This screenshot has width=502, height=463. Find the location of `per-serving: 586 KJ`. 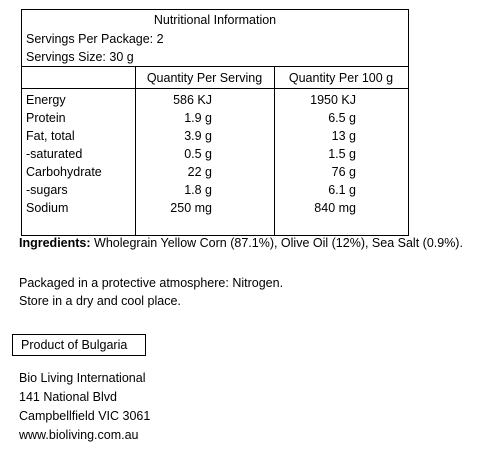

per-serving: 586 KJ is located at coordinates (192, 100).